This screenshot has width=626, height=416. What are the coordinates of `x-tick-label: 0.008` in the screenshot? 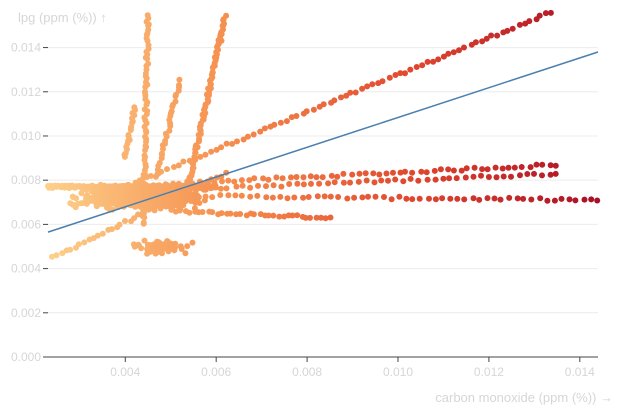 It's located at (307, 372).